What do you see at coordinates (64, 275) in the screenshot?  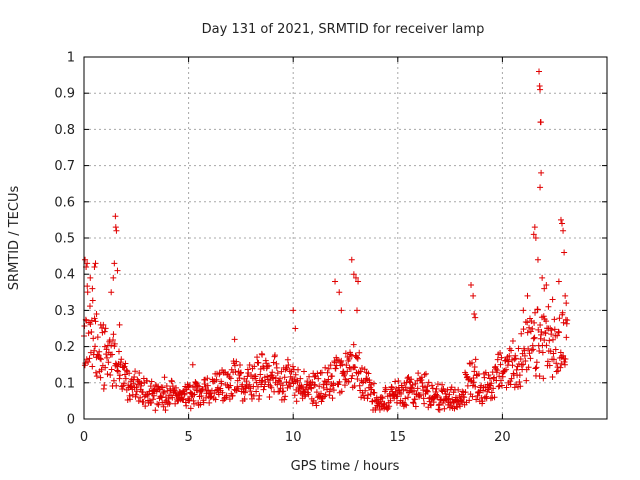 I see `y-tick-label: 0.4` at bounding box center [64, 275].